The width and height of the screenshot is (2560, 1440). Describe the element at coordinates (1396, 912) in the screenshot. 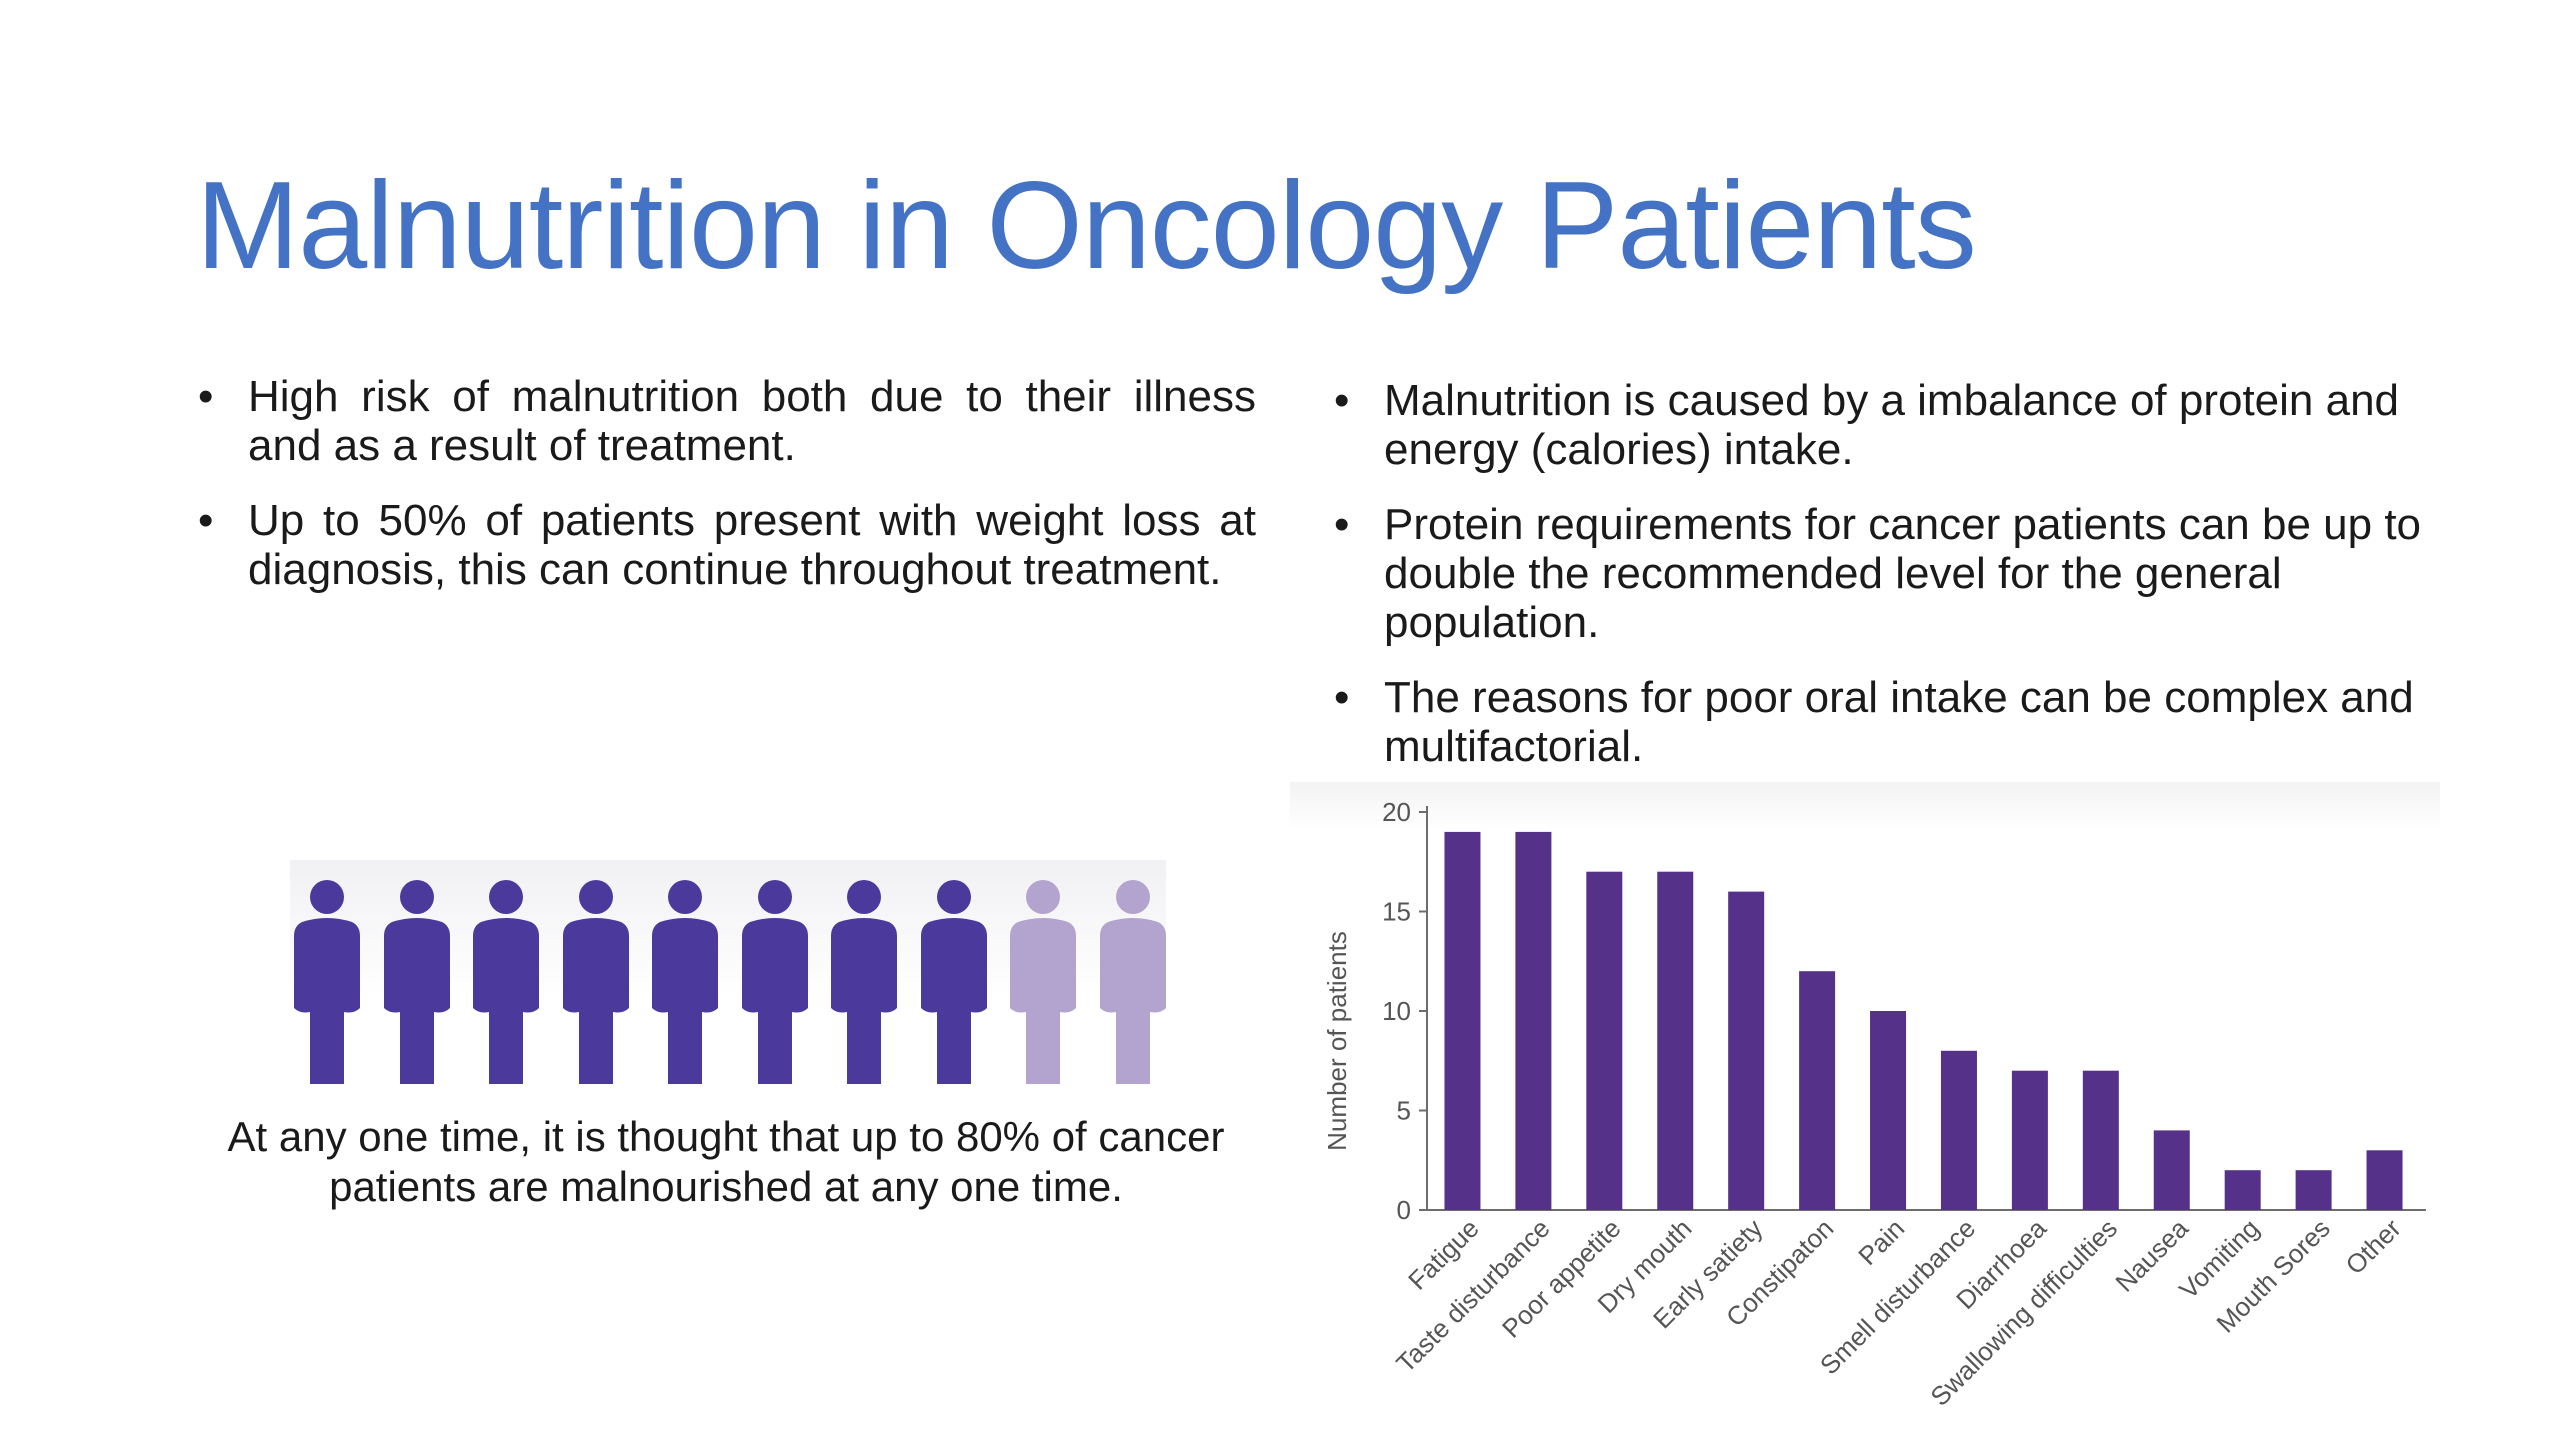

I see `y-tick-label: 15` at that location.